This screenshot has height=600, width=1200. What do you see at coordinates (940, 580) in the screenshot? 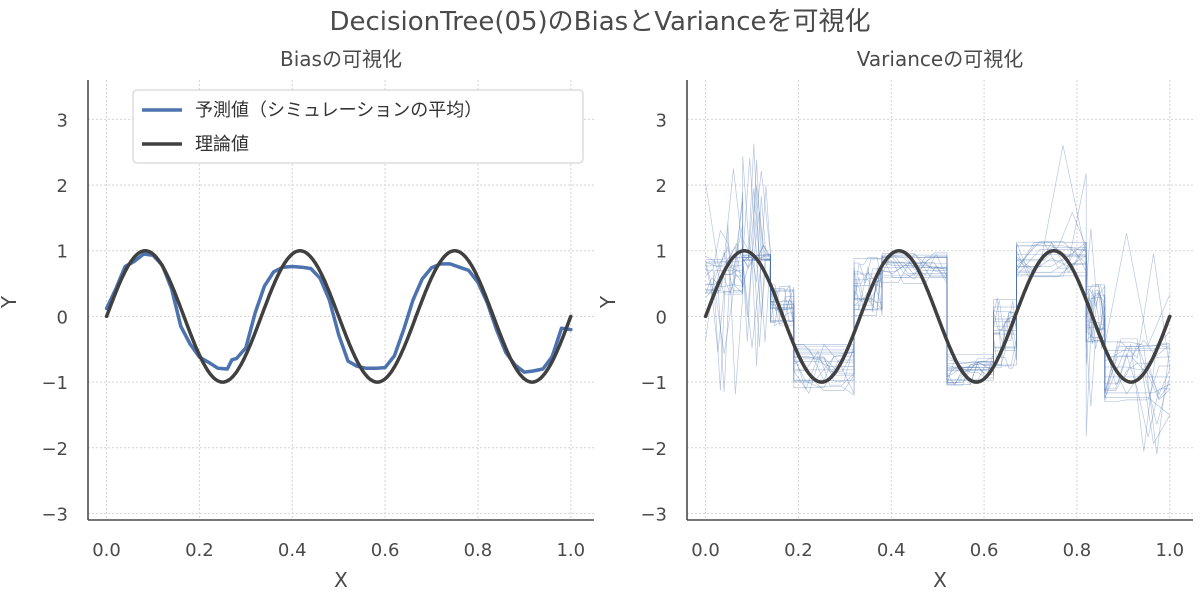
I see `variance-x-label: X` at bounding box center [940, 580].